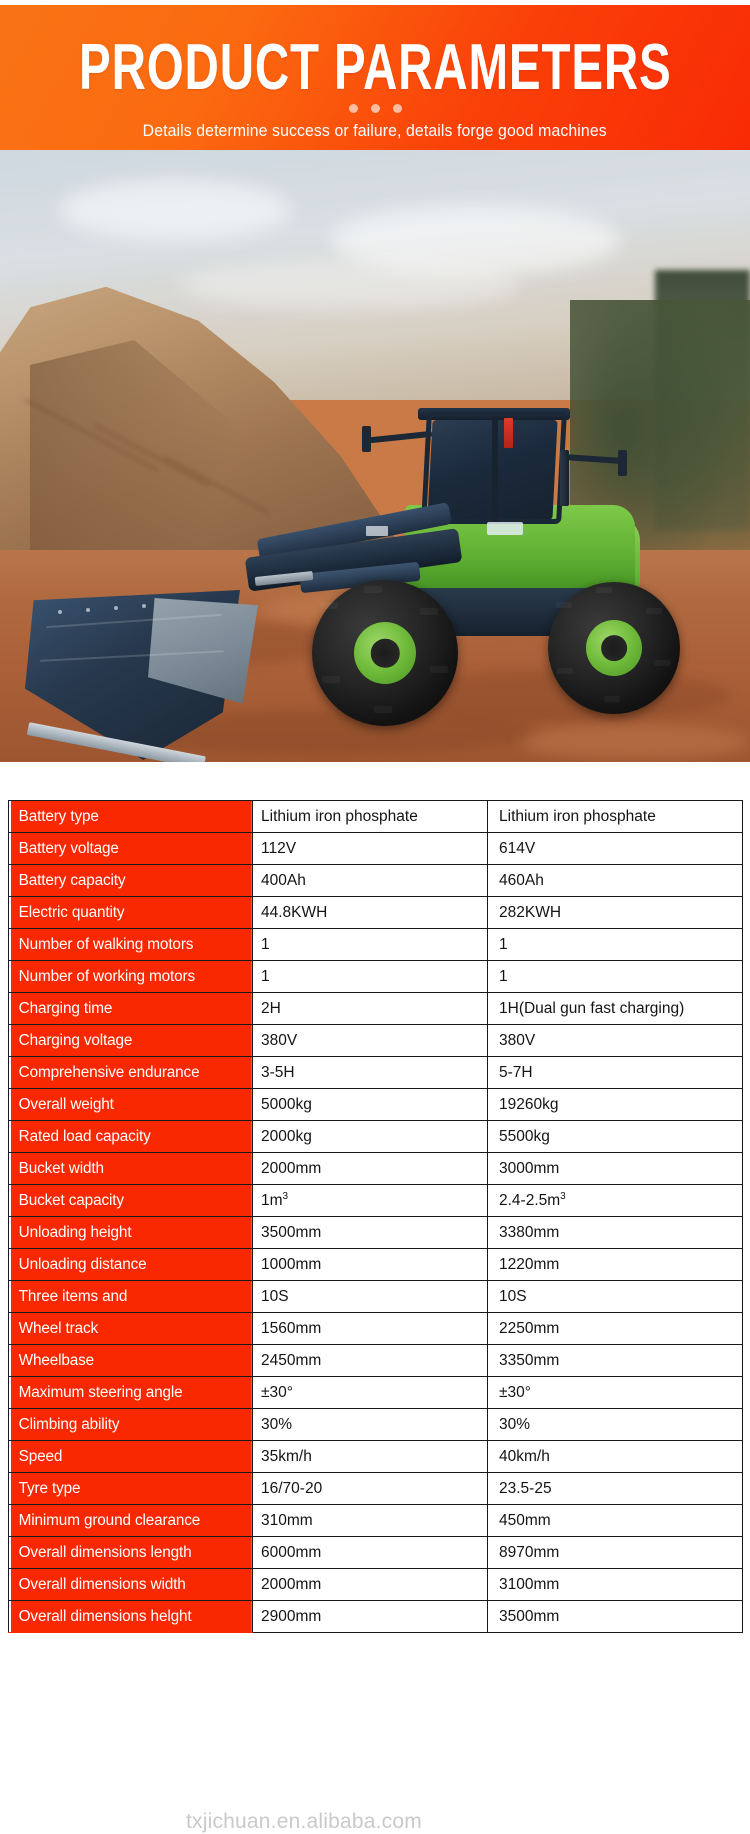 The width and height of the screenshot is (750, 1834). I want to click on row-label: Comprehensive endurance, so click(130, 1072).